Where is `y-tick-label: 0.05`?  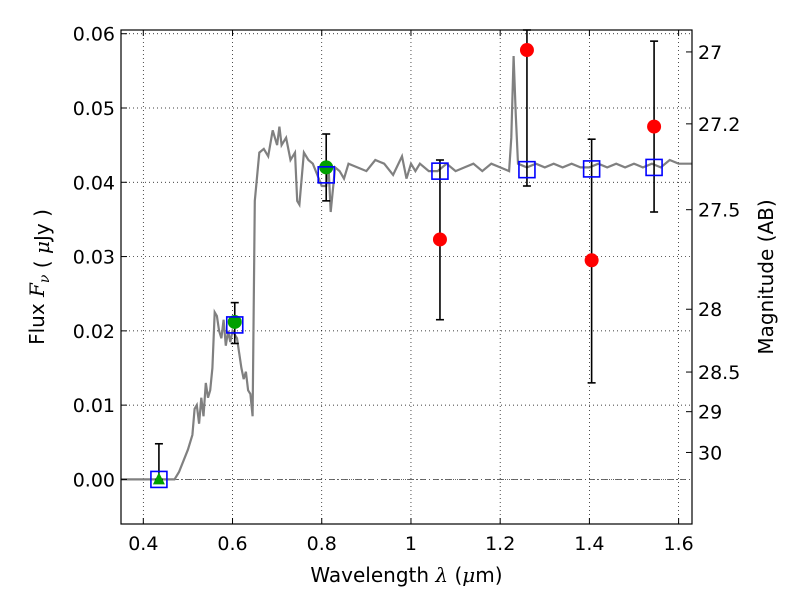
y-tick-label: 0.05 is located at coordinates (94, 109).